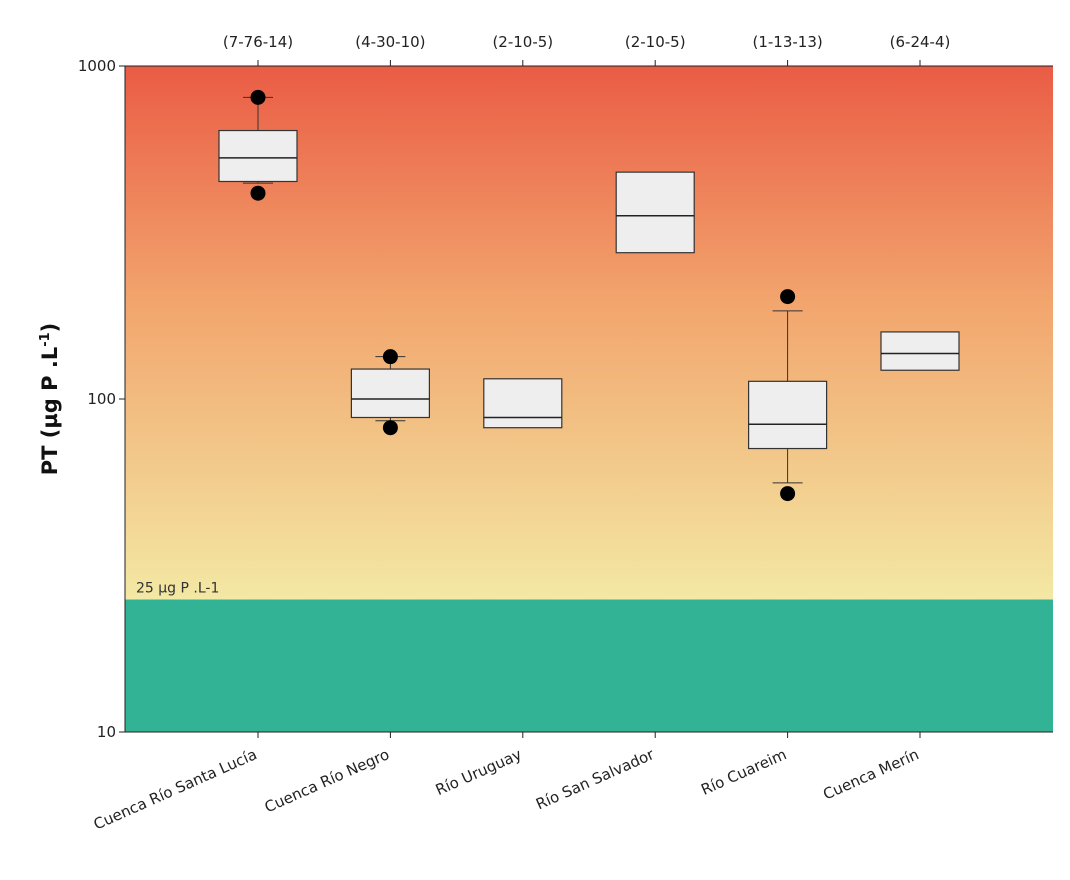 This screenshot has width=1070, height=880. Describe the element at coordinates (258, 42) in the screenshot. I see `count-label: (7-76-14)` at that location.